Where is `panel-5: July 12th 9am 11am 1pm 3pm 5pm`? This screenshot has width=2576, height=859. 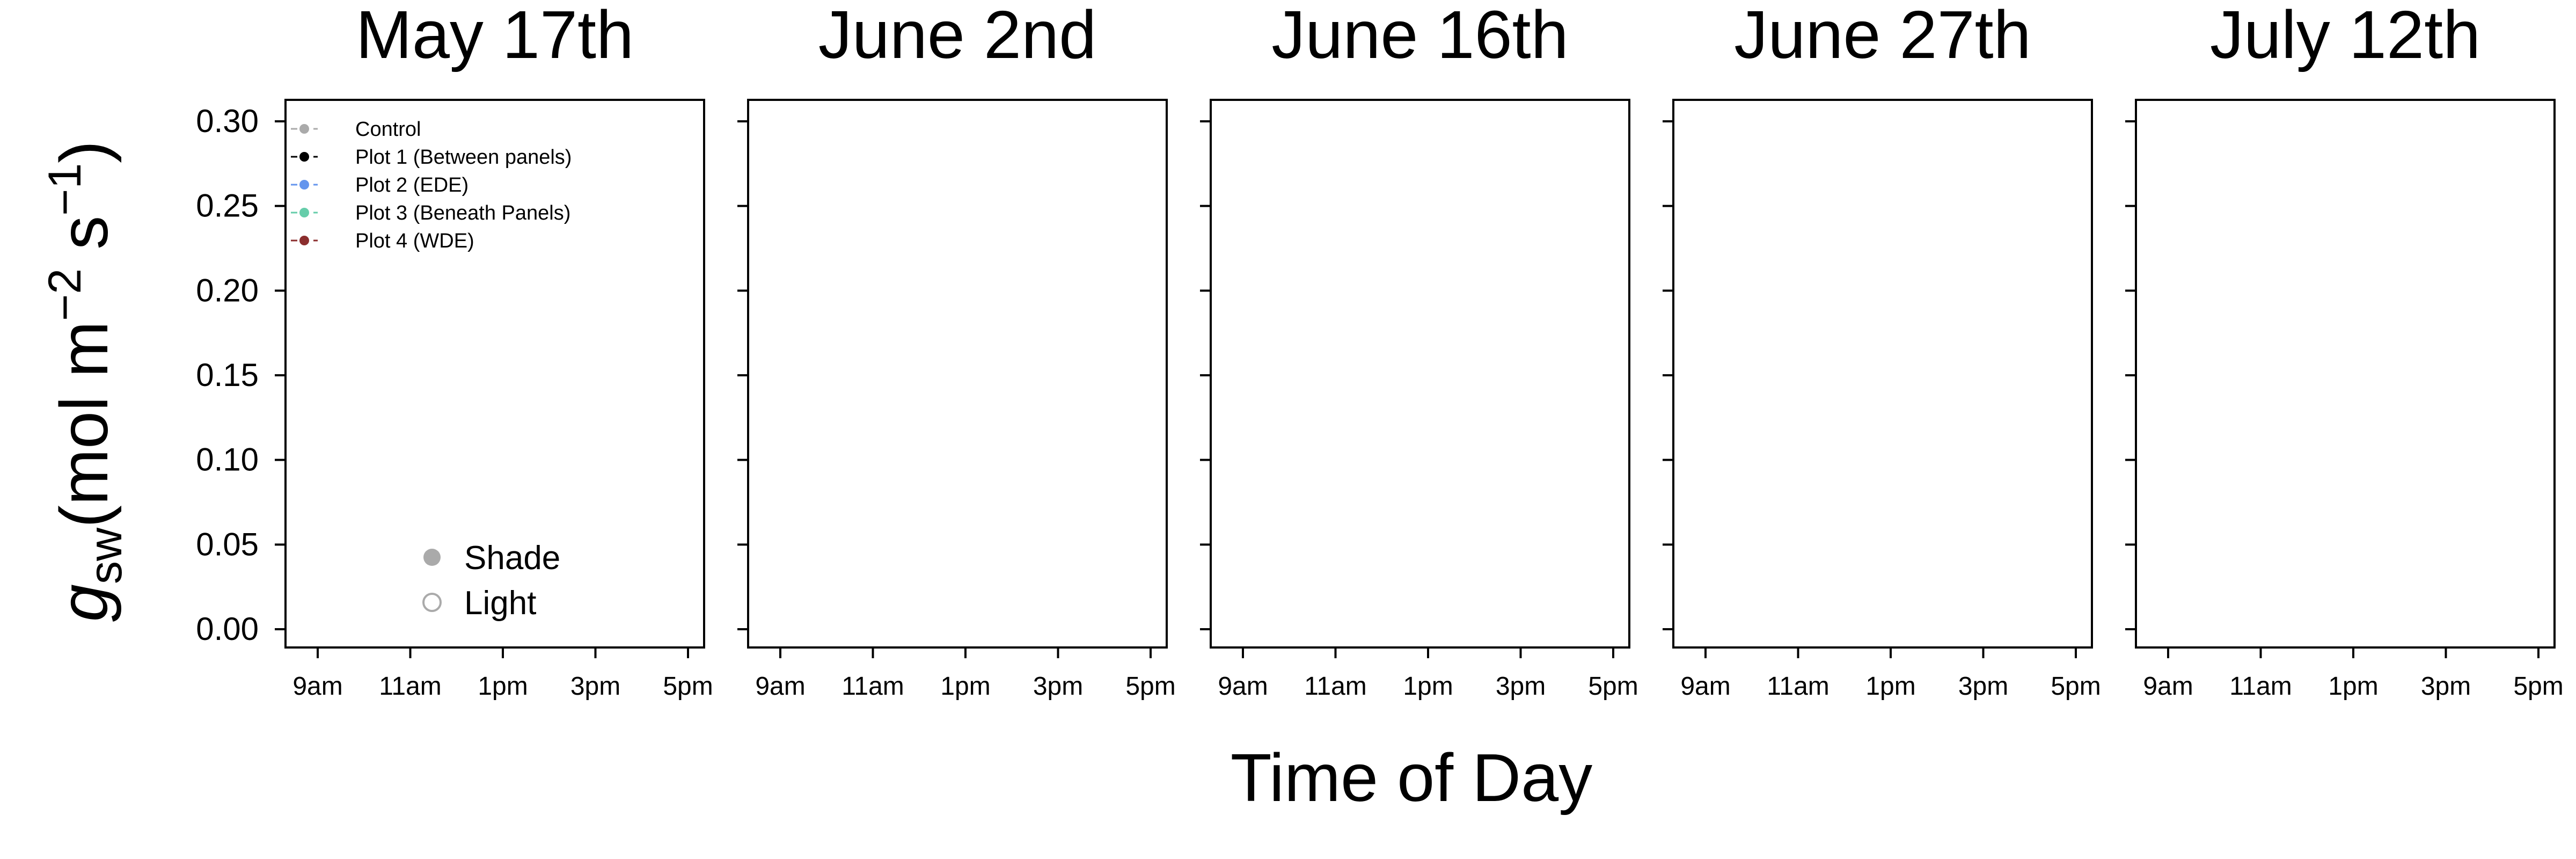
panel-5: July 12th 9am 11am 1pm 3pm 5pm is located at coordinates (2344, 350).